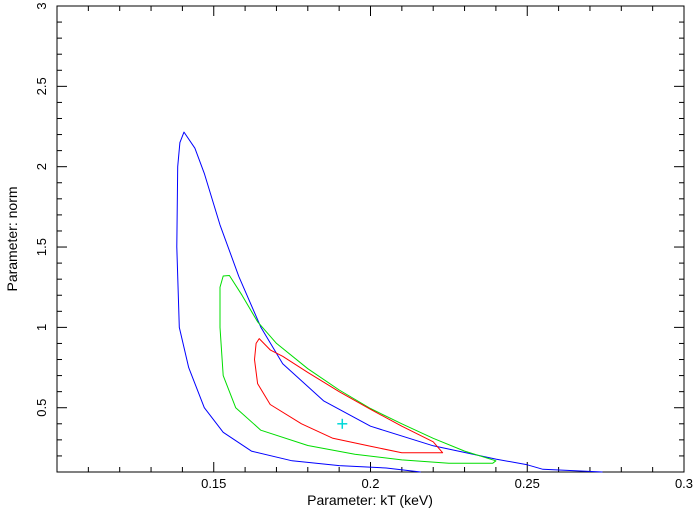 This screenshot has width=694, height=515. Describe the element at coordinates (41, 247) in the screenshot. I see `y-tick-label: 1.5` at that location.